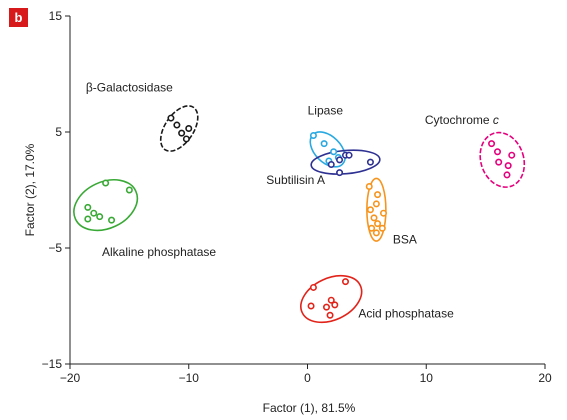 The height and width of the screenshot is (420, 567). I want to click on ellipse-acid-phosphatase, so click(331, 299).